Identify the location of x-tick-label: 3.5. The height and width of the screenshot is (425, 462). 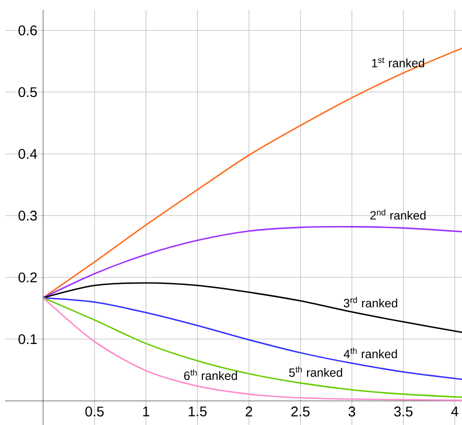
(403, 411).